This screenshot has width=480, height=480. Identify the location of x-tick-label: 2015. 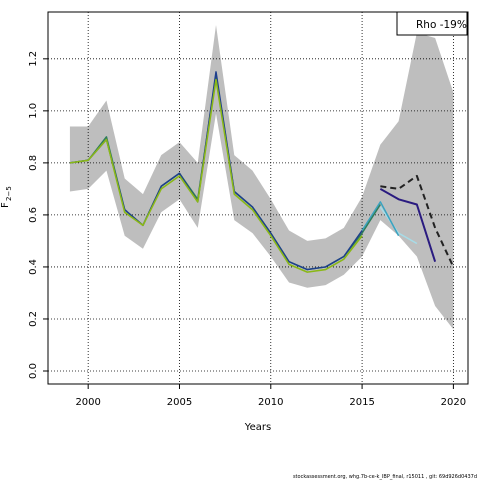
(361, 402).